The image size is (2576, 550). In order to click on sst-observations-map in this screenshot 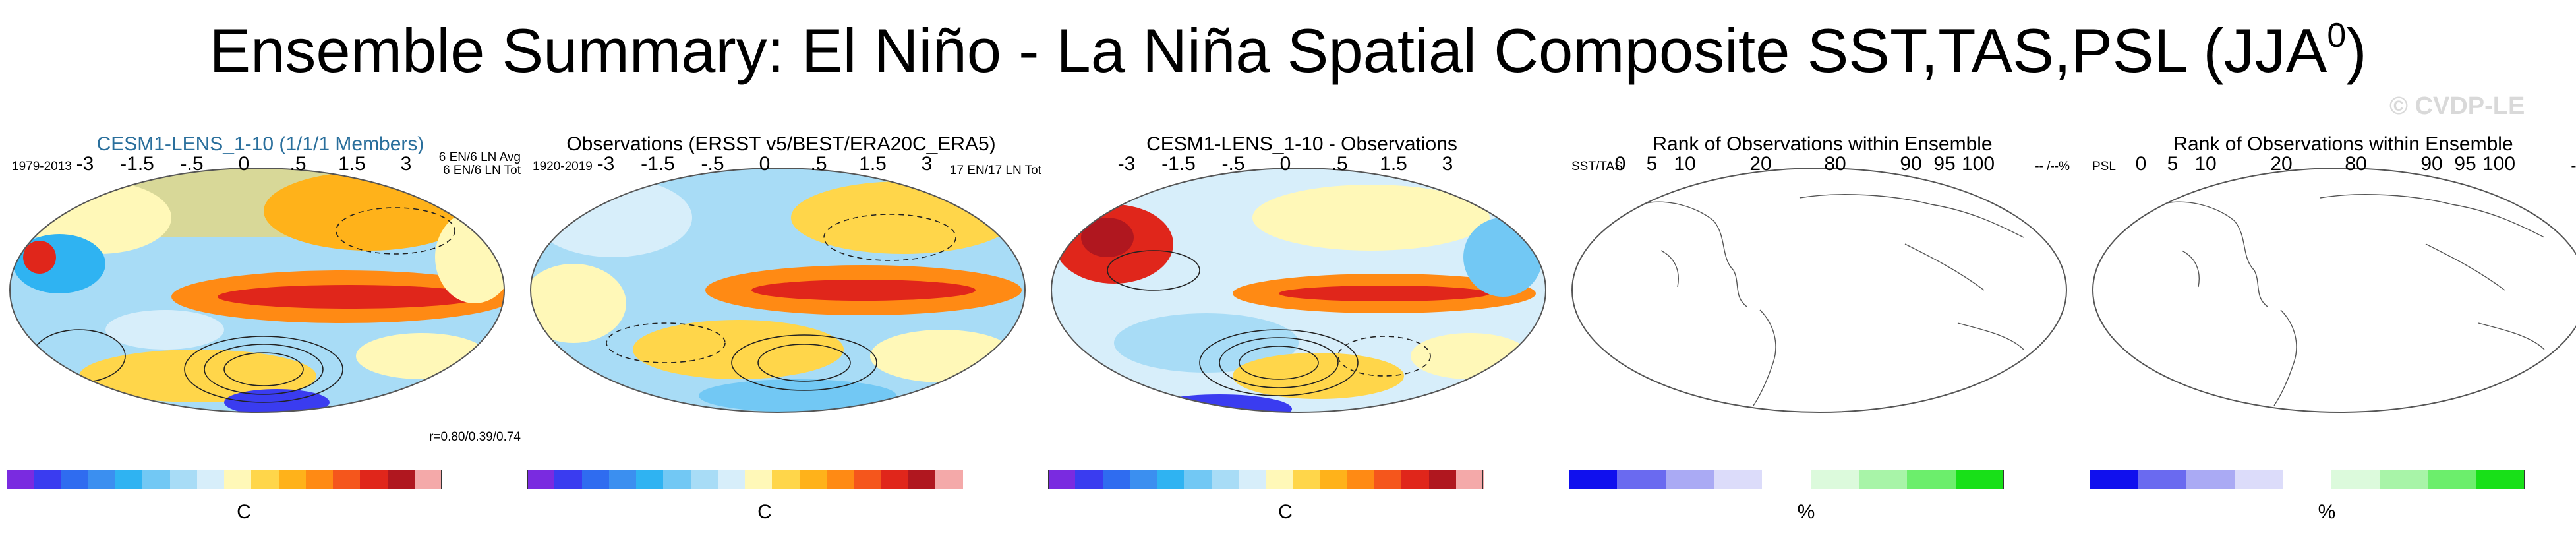, I will do `click(778, 290)`.